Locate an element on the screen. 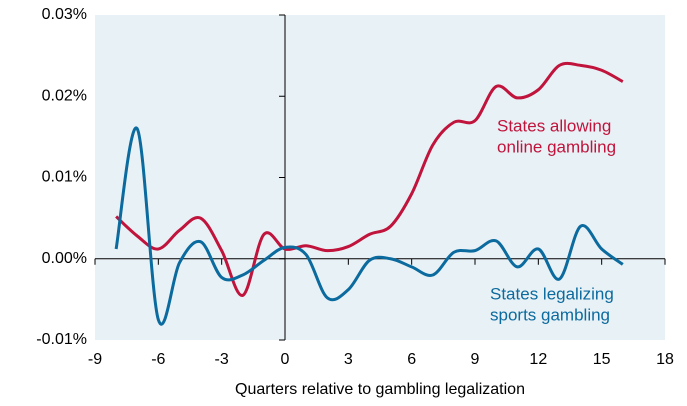 This screenshot has width=687, height=406. x-tick-label: 18 is located at coordinates (665, 359).